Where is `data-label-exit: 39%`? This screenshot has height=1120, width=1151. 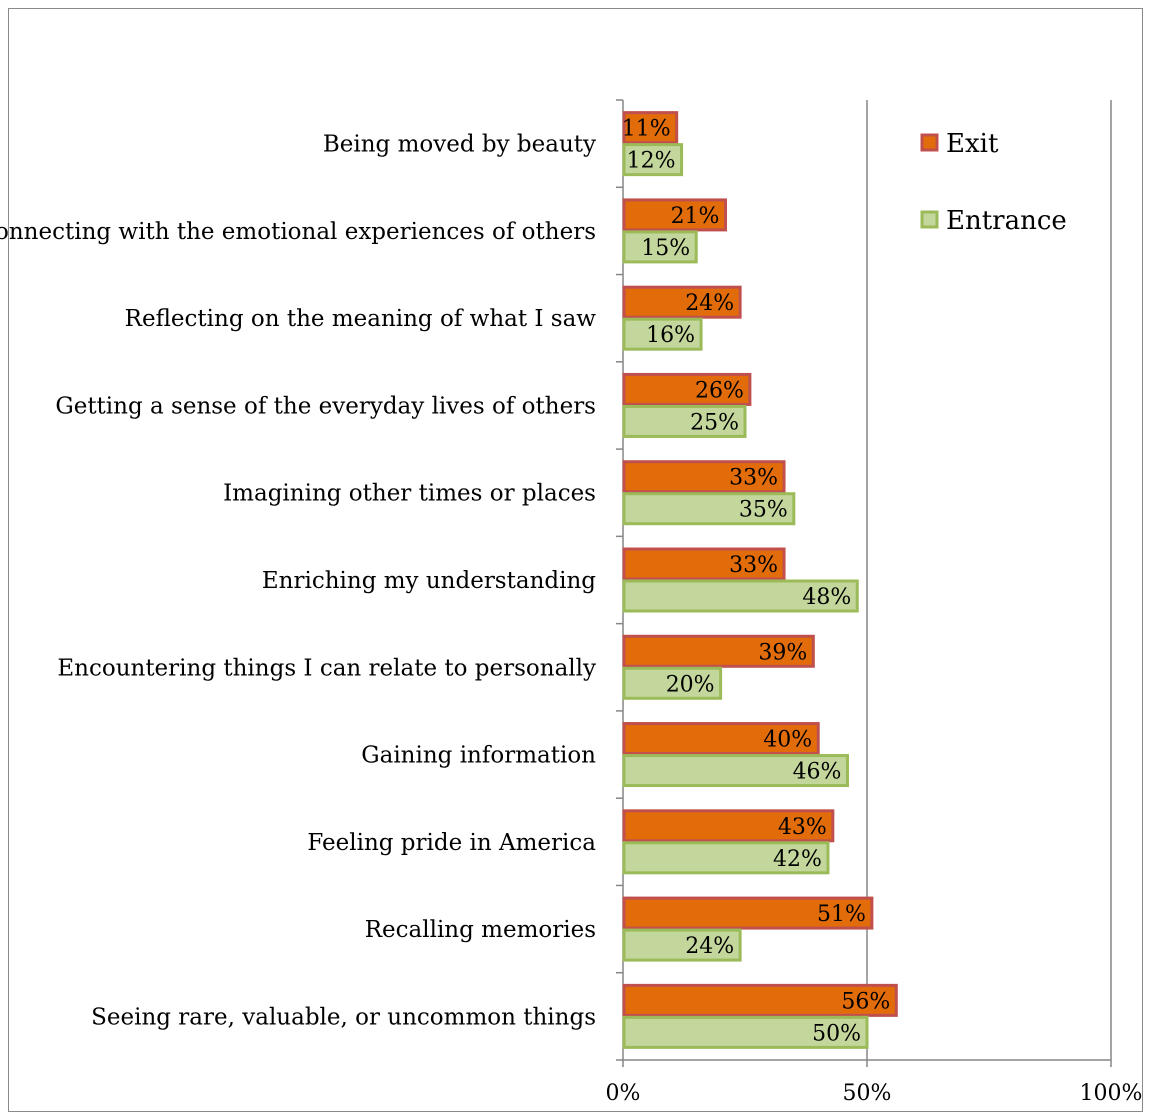 data-label-exit: 39% is located at coordinates (782, 652).